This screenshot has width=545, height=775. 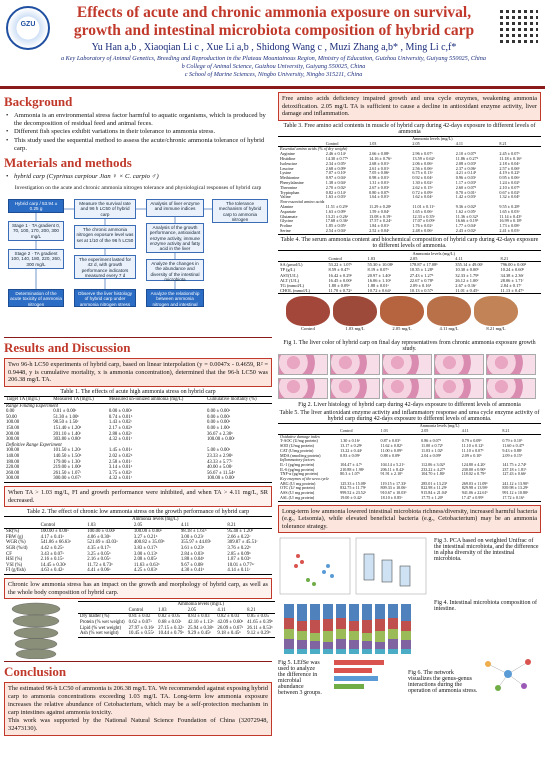 I want to click on liver-photo: 4.11 mg/L, so click(x=449, y=313).